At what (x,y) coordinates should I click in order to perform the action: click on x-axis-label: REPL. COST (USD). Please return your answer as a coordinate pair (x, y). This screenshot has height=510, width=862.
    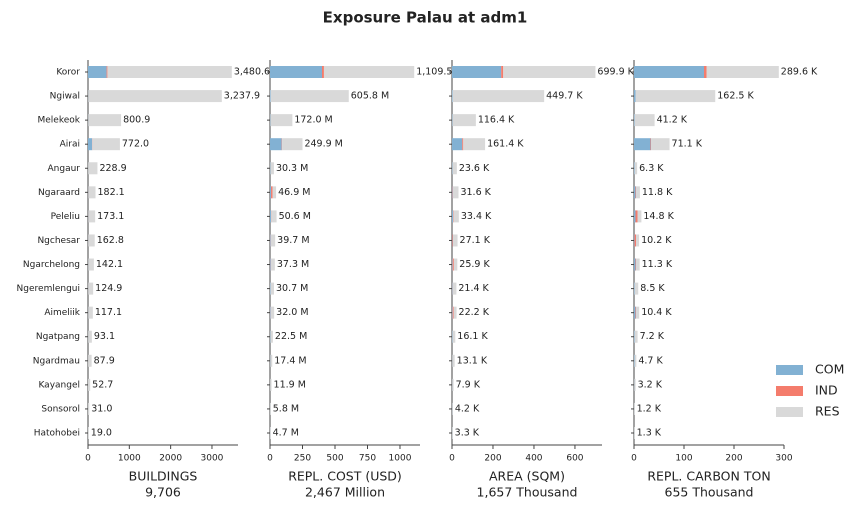
    Looking at the image, I should click on (345, 476).